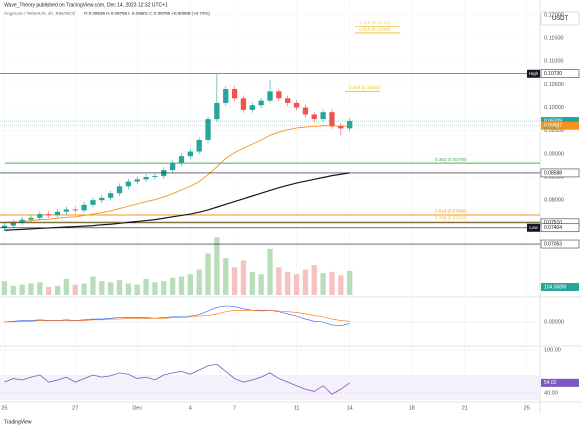 This screenshot has width=582, height=429. Describe the element at coordinates (553, 244) in the screenshot. I see `price-tag-label: 0.07053` at that location.